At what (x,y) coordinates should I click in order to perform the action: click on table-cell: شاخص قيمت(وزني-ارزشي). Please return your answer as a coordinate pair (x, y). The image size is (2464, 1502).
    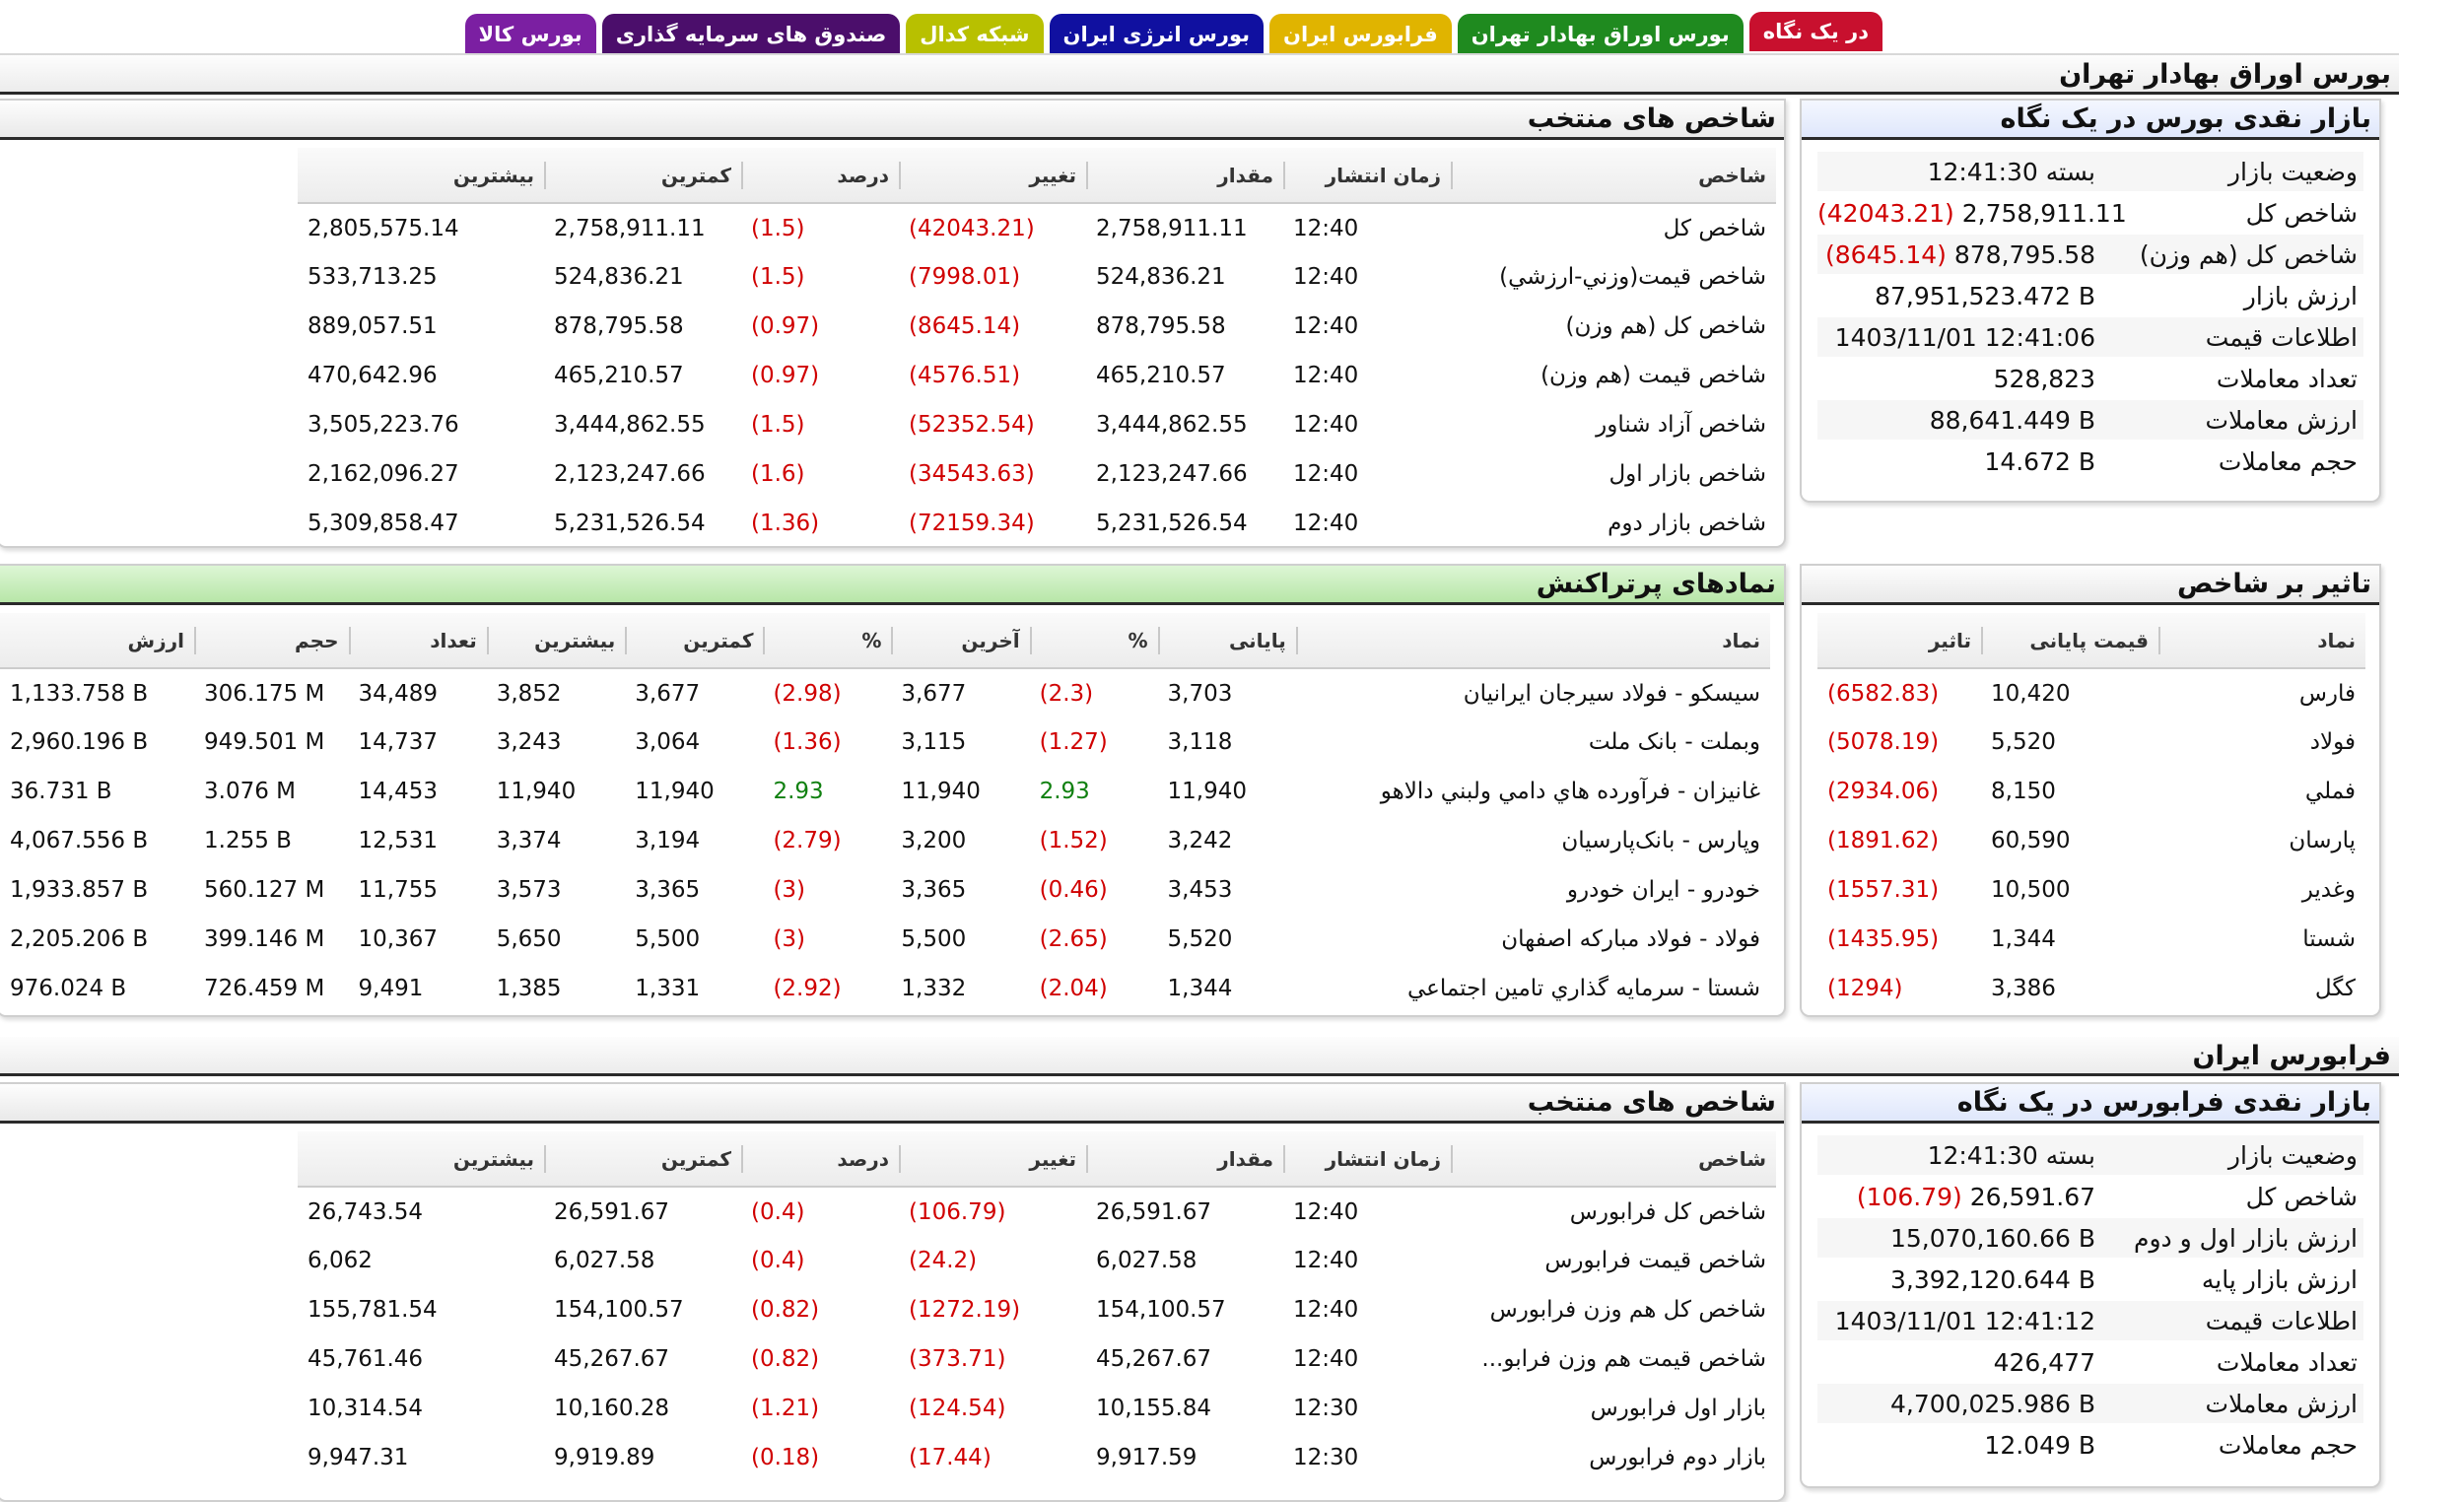
    Looking at the image, I should click on (1613, 277).